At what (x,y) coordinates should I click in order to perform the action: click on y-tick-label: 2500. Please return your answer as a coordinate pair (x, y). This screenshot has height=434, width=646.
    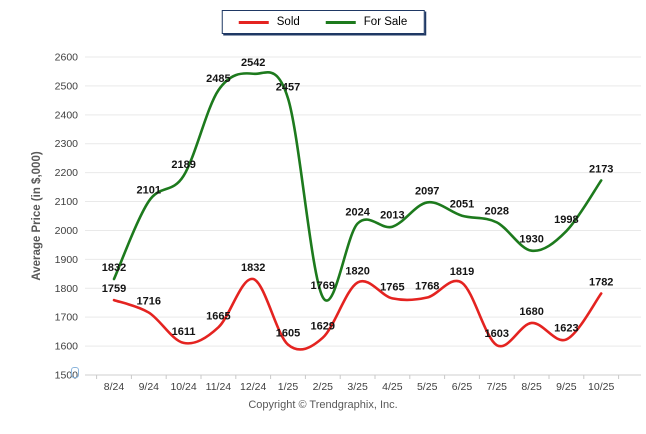
    Looking at the image, I should click on (67, 86).